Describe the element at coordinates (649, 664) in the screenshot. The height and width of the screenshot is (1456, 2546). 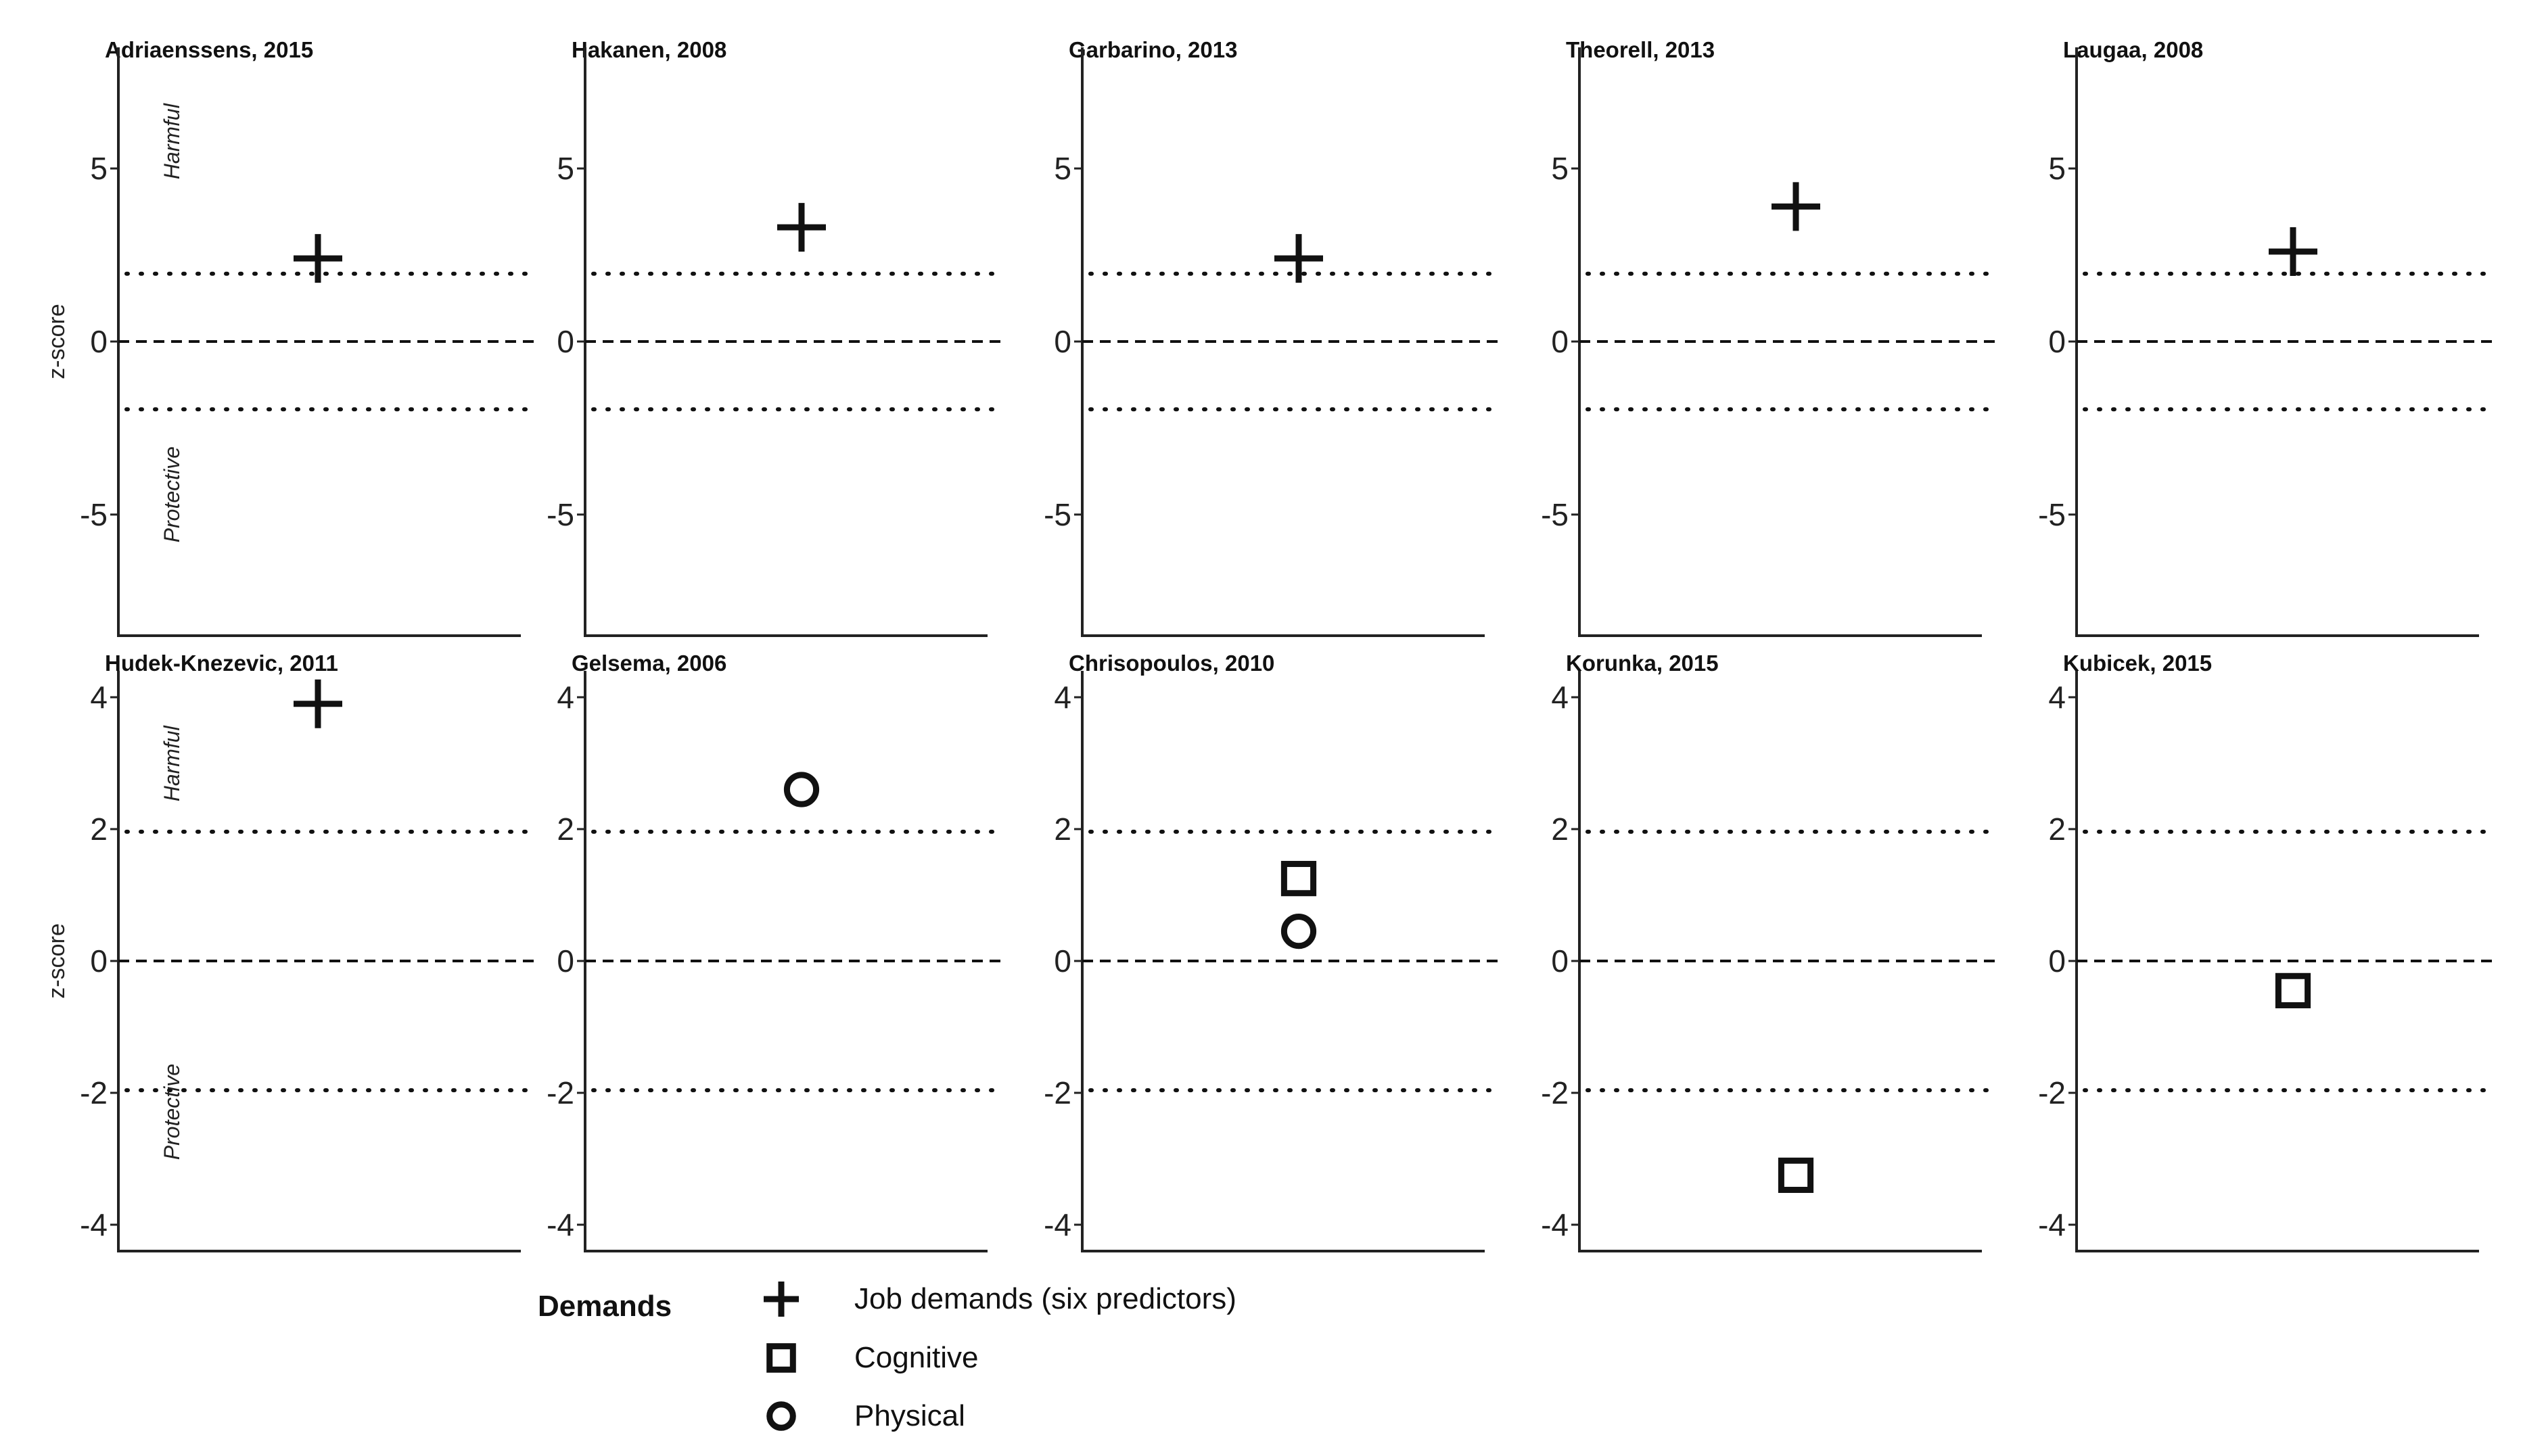
I see `panel-title: Gelsema, 2006` at that location.